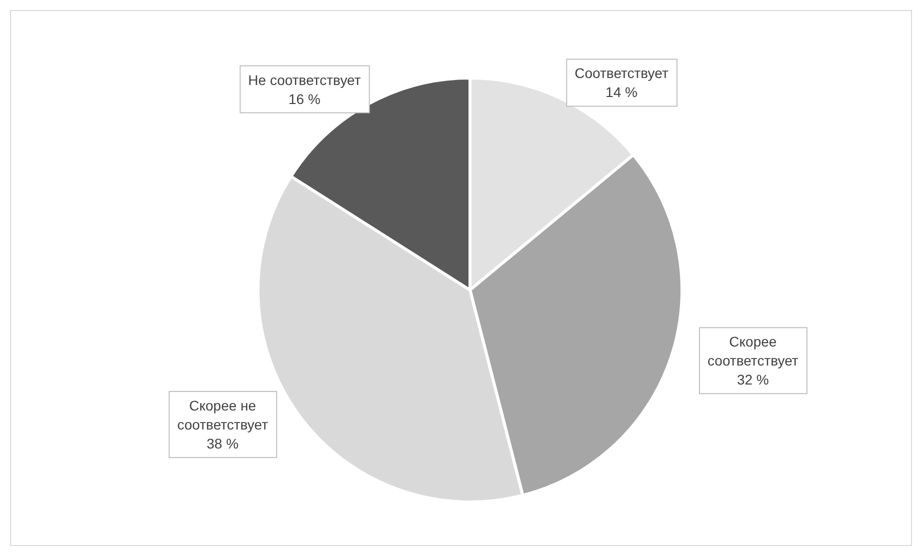 This screenshot has width=922, height=556. What do you see at coordinates (621, 73) in the screenshot?
I see `slice-label: Соответствует` at bounding box center [621, 73].